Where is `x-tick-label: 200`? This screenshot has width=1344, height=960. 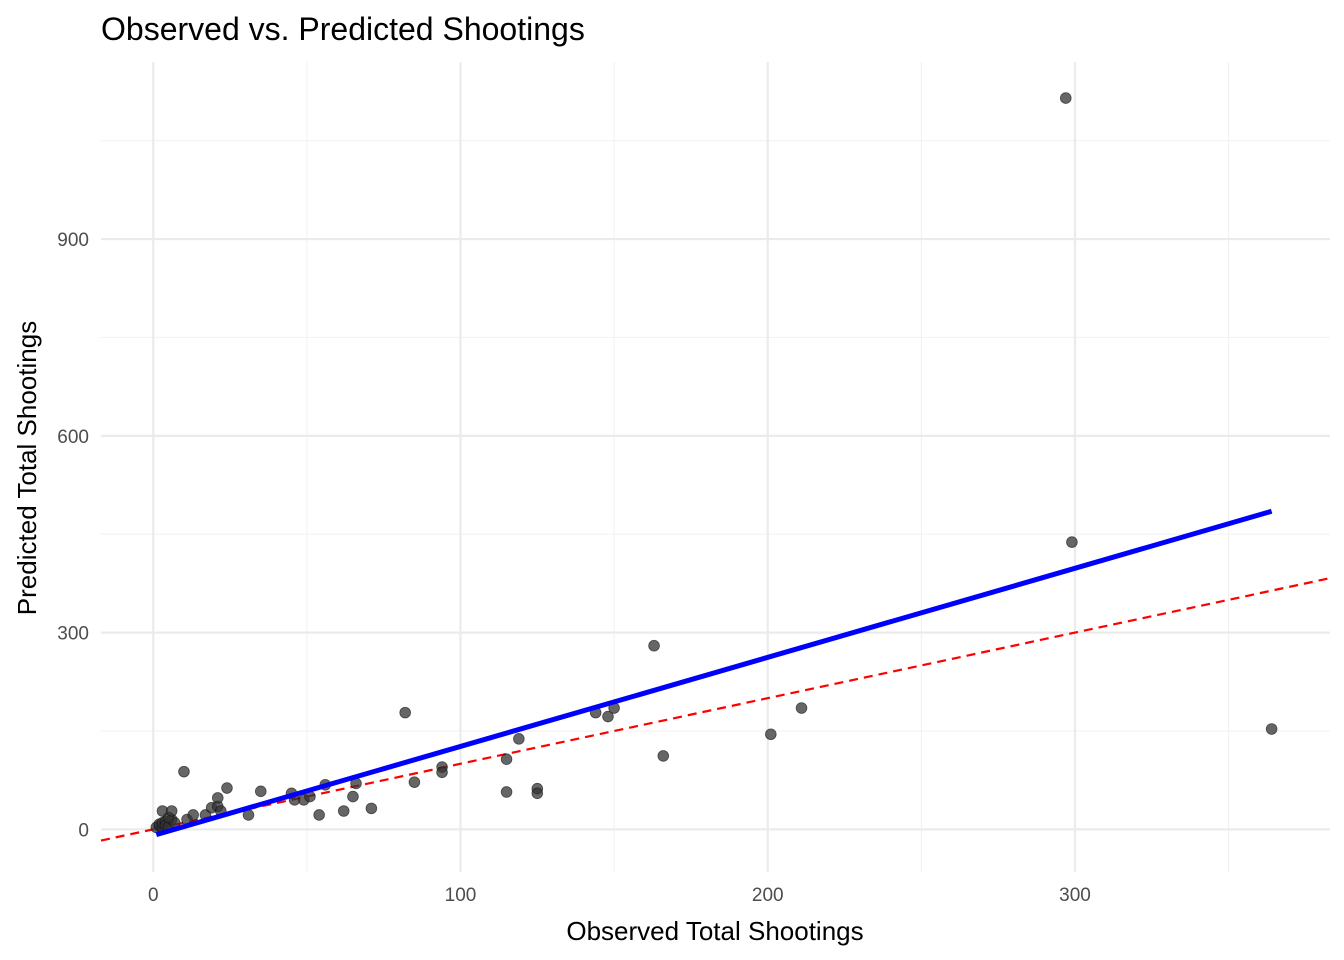
x-tick-label: 200 is located at coordinates (768, 895).